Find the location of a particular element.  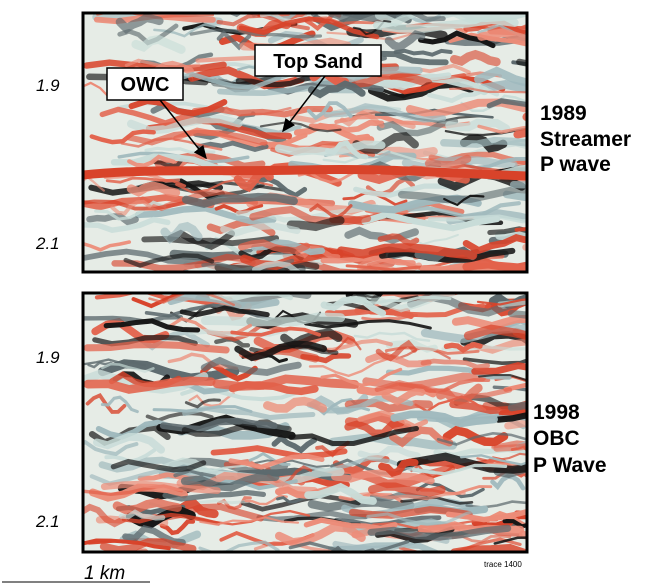

callout: OWC is located at coordinates (145, 85).